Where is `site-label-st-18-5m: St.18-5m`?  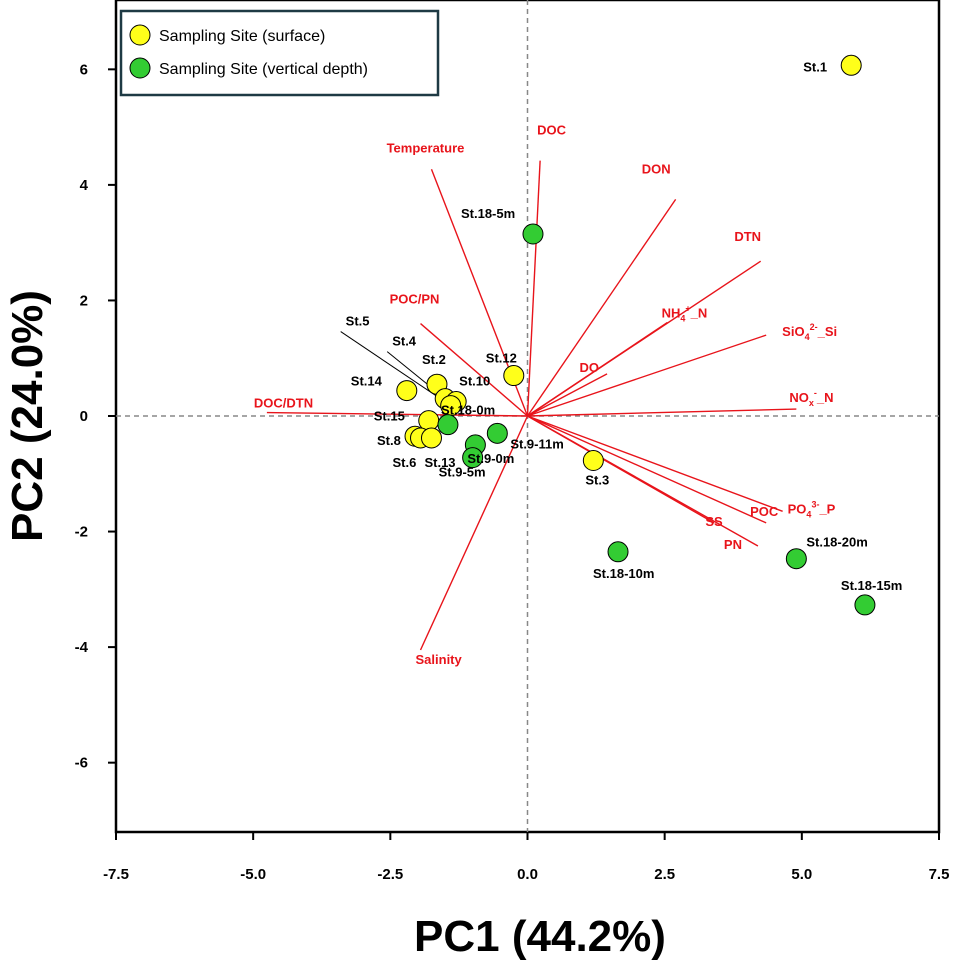 site-label-st-18-5m: St.18-5m is located at coordinates (488, 213).